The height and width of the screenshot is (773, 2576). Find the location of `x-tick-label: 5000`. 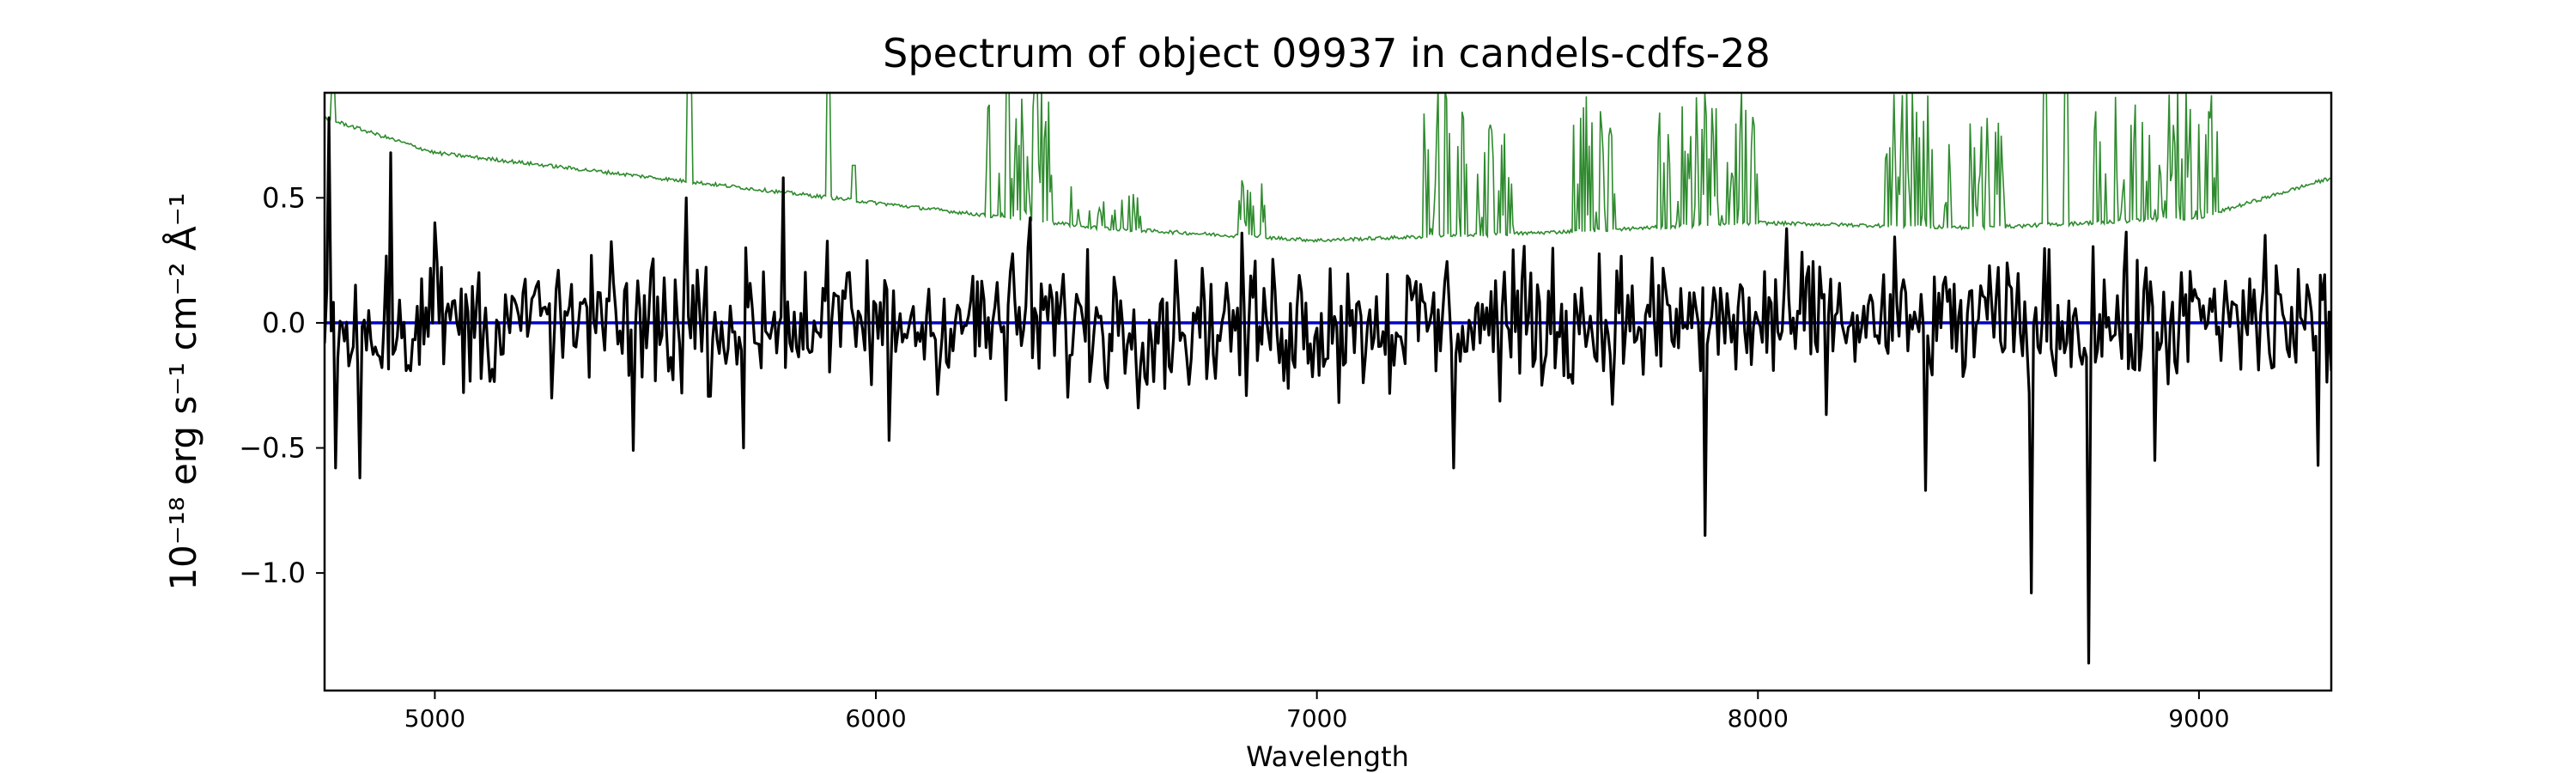

x-tick-label: 5000 is located at coordinates (434, 718).